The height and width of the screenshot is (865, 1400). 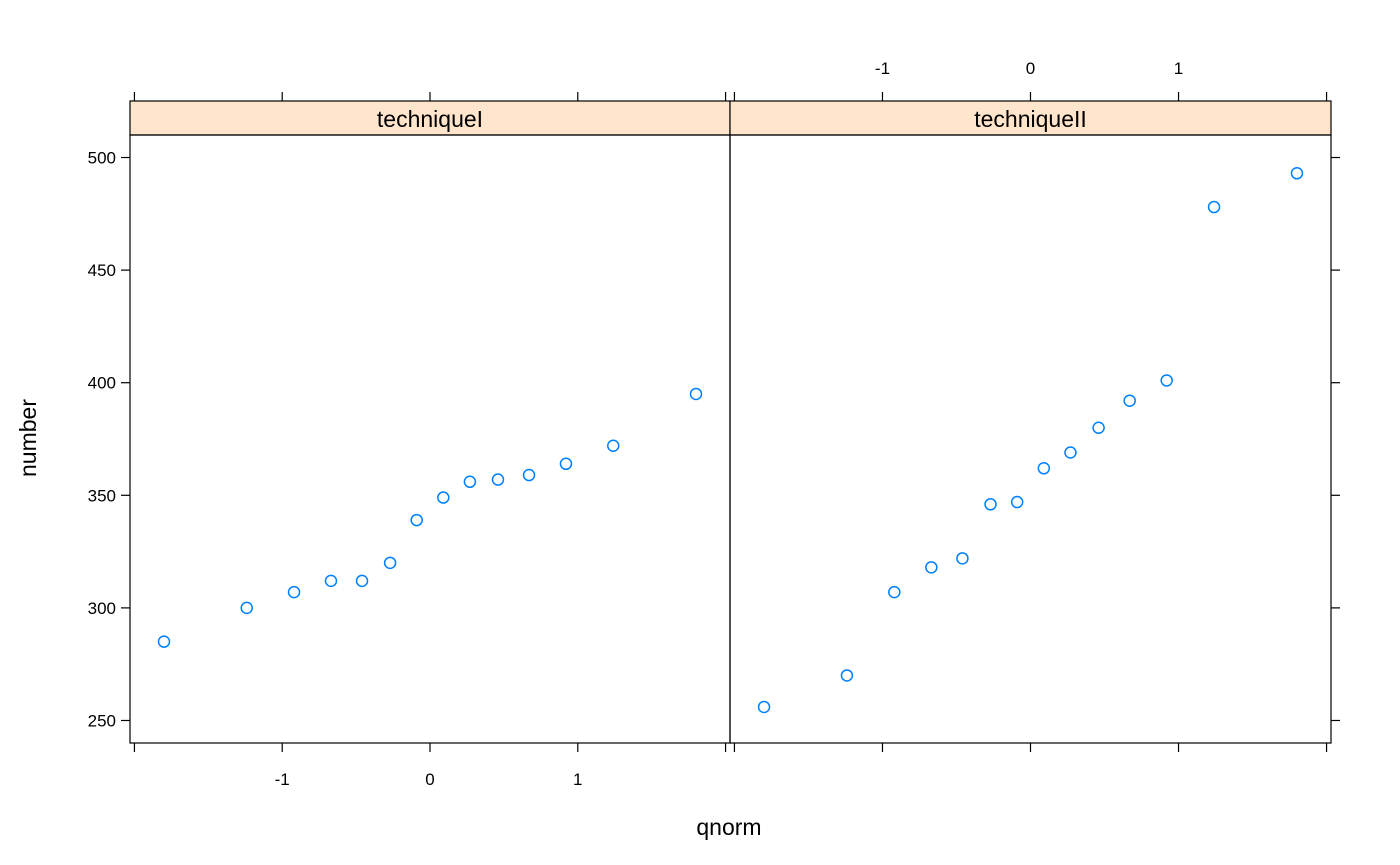 I want to click on y-tick-label: 350, so click(x=102, y=495).